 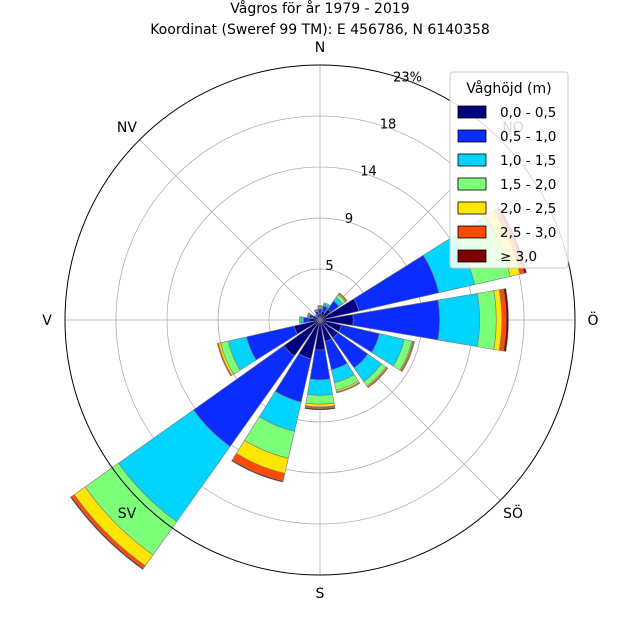 I want to click on radial-tick-label: 9, so click(x=349, y=219).